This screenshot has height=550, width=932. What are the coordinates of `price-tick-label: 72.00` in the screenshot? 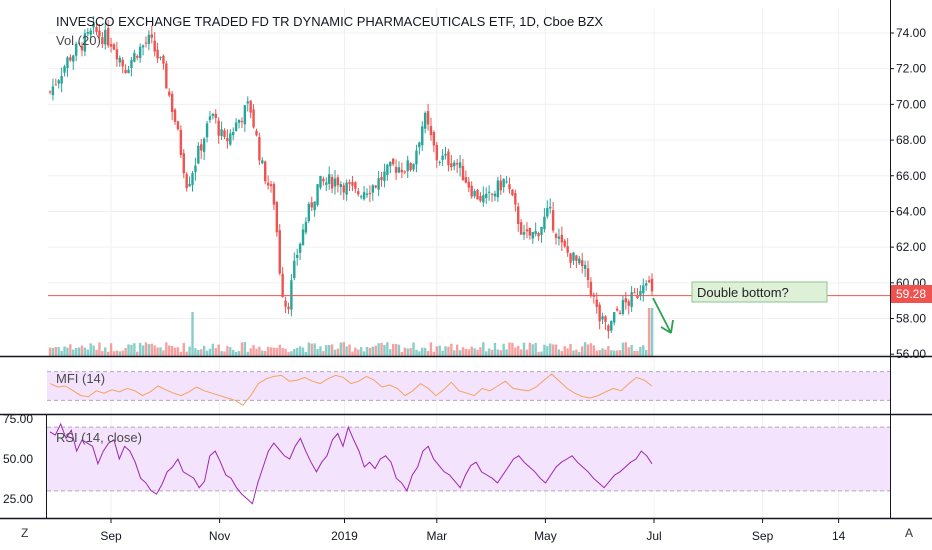 It's located at (911, 69).